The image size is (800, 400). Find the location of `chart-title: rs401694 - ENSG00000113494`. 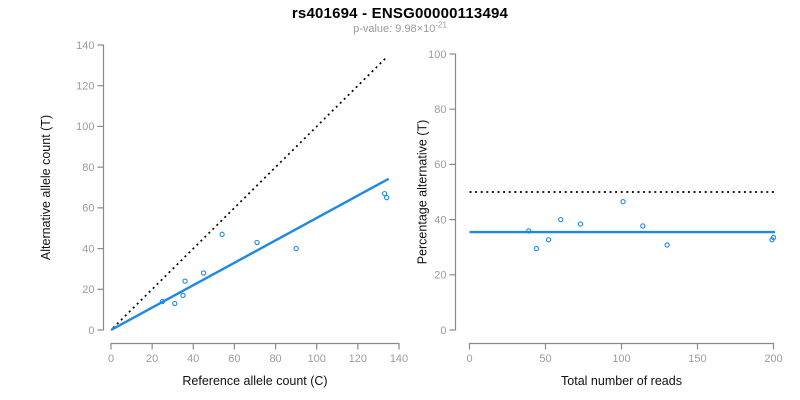

chart-title: rs401694 - ENSG00000113494 is located at coordinates (400, 13).